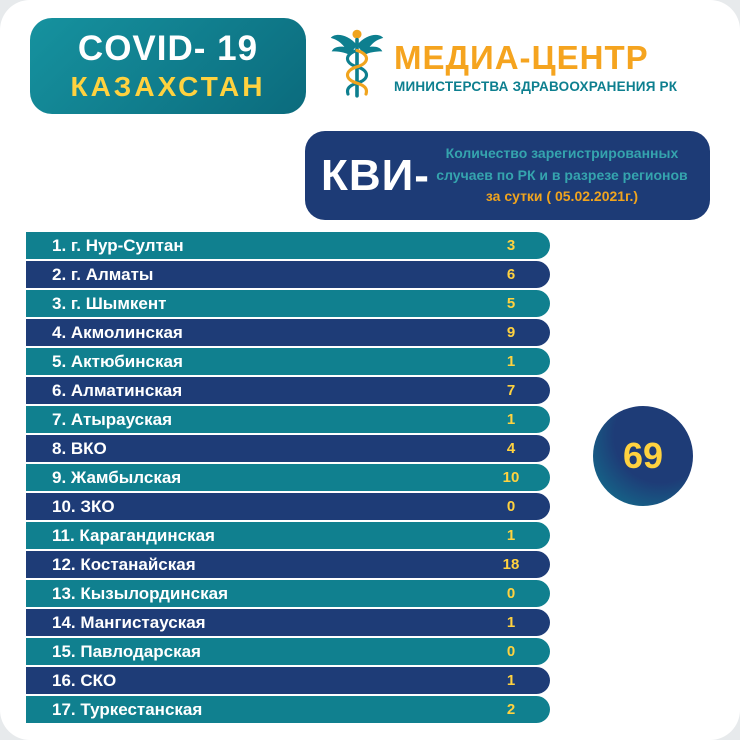 The image size is (740, 740). What do you see at coordinates (511, 390) in the screenshot?
I see `region-value: 7` at bounding box center [511, 390].